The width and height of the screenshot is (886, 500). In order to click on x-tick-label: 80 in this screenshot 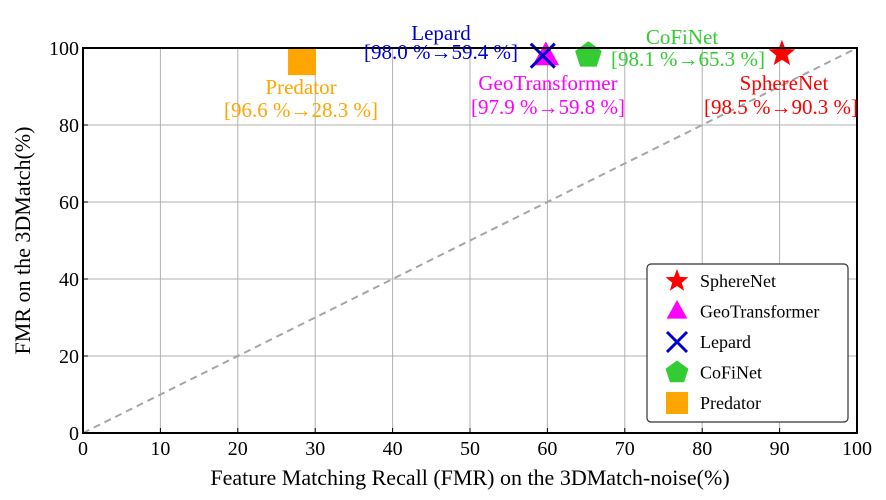, I will do `click(702, 449)`.